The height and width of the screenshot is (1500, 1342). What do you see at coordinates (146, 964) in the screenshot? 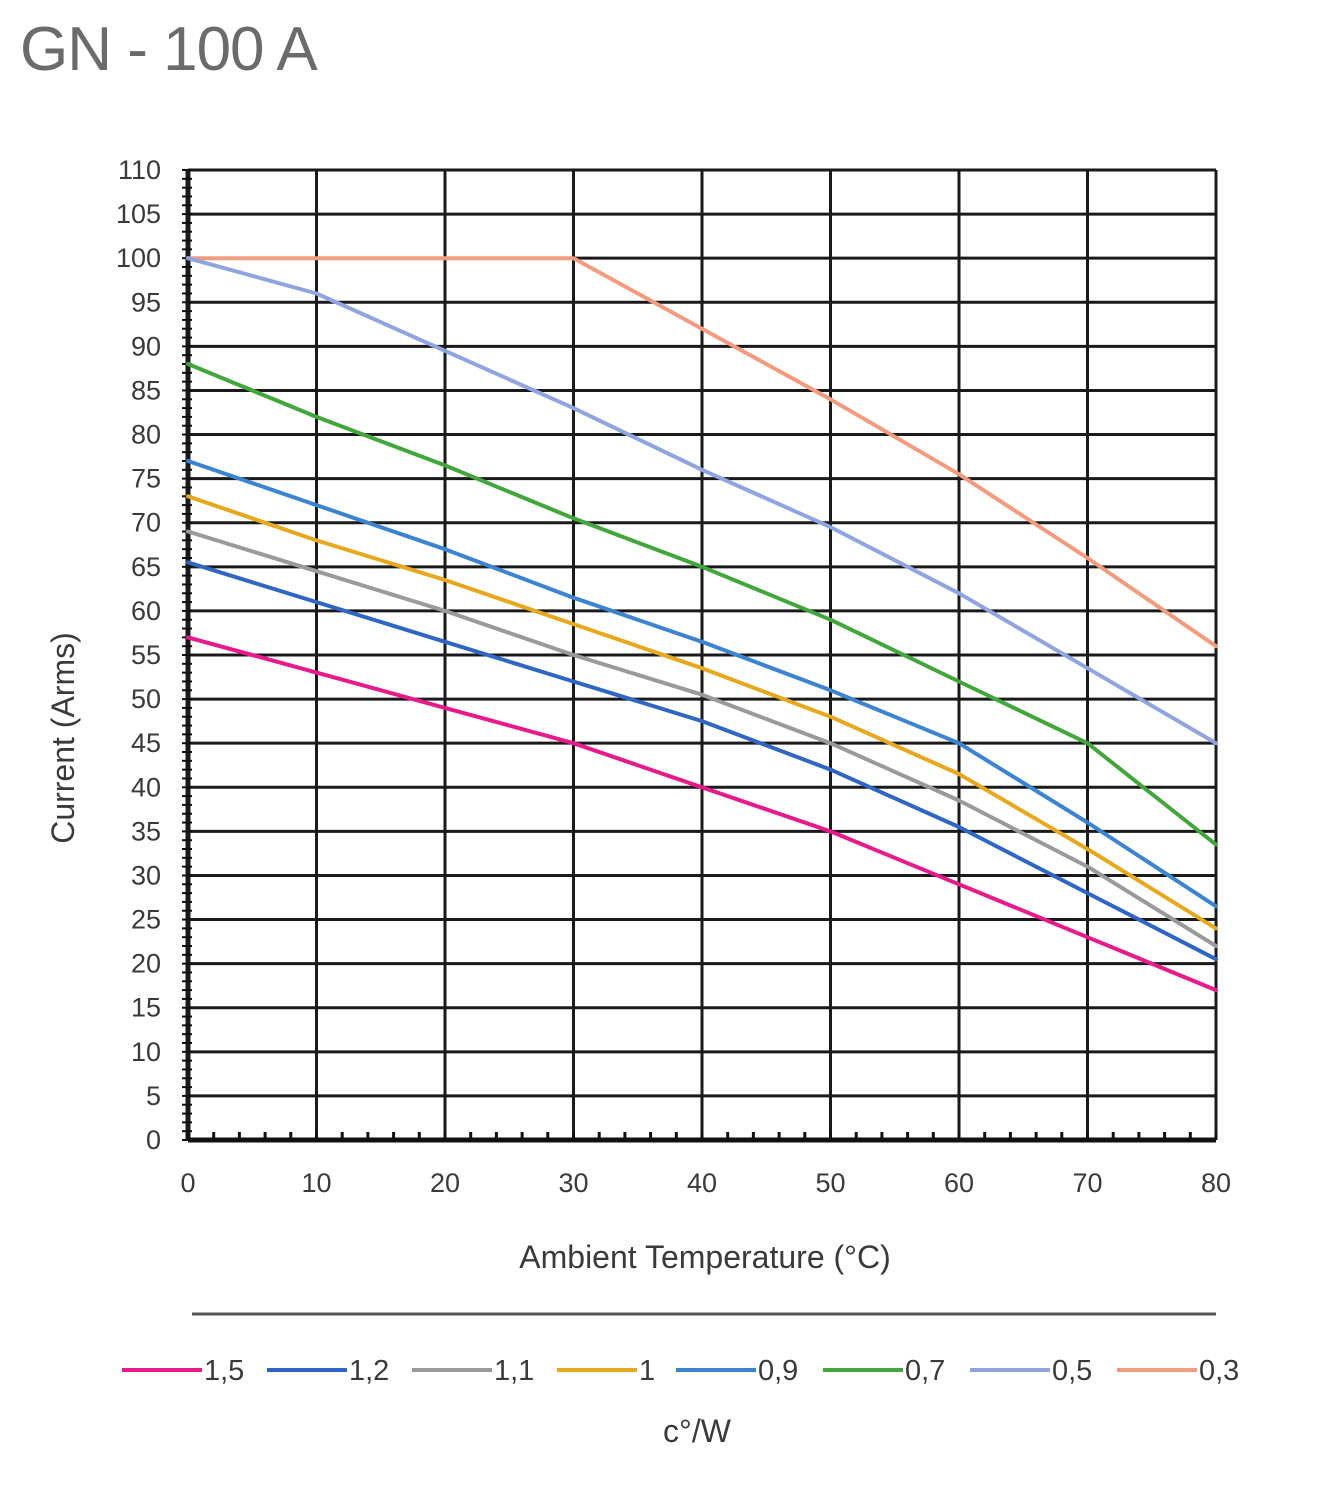
I see `y-tick-label: 20` at bounding box center [146, 964].